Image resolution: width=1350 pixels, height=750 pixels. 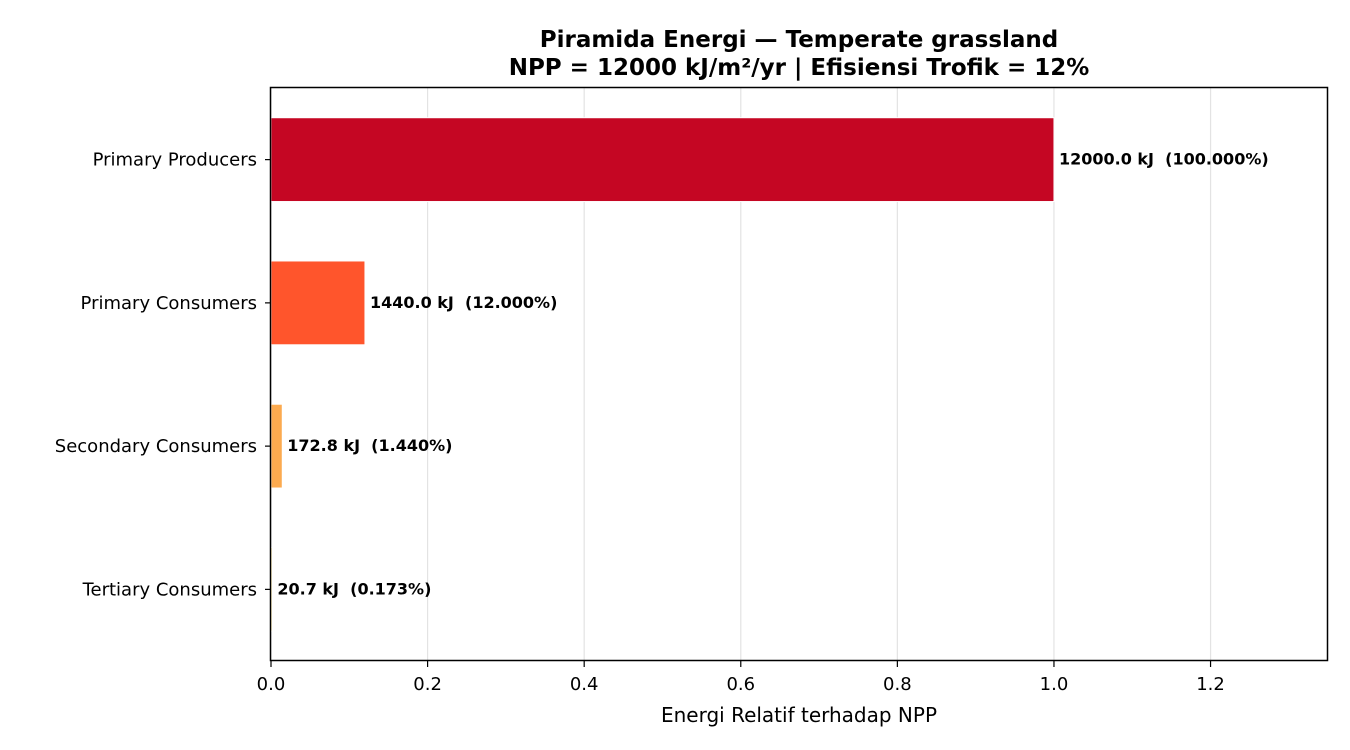 What do you see at coordinates (799, 715) in the screenshot?
I see `x-axis-label: Energi Relatif terhadap NPP` at bounding box center [799, 715].